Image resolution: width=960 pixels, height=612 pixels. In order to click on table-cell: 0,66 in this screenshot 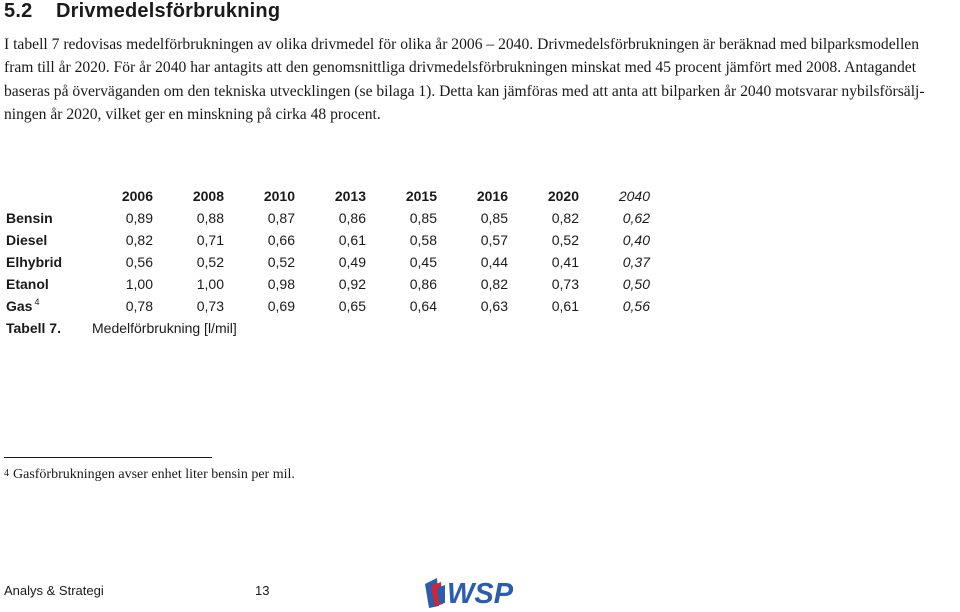, I will do `click(281, 240)`.